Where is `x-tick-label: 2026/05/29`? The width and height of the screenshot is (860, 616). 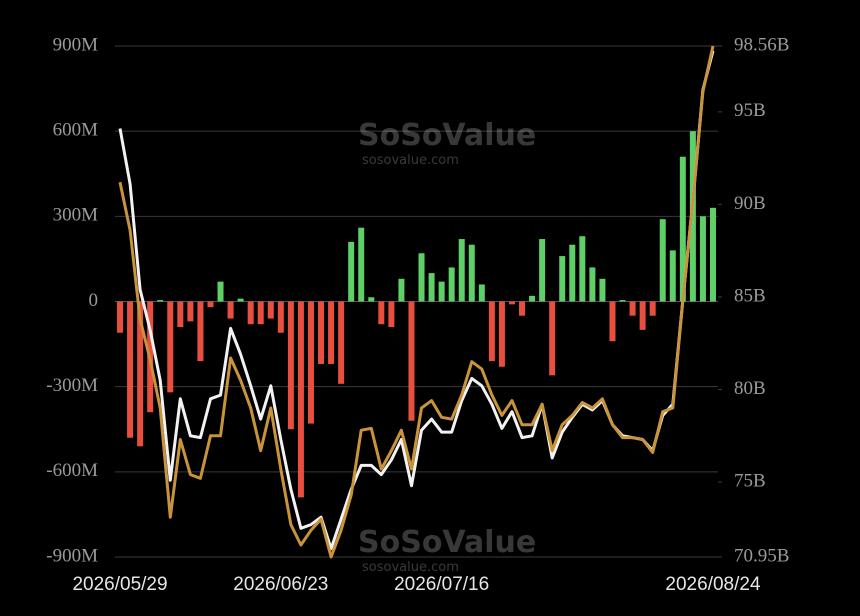
x-tick-label: 2026/05/29 is located at coordinates (119, 584).